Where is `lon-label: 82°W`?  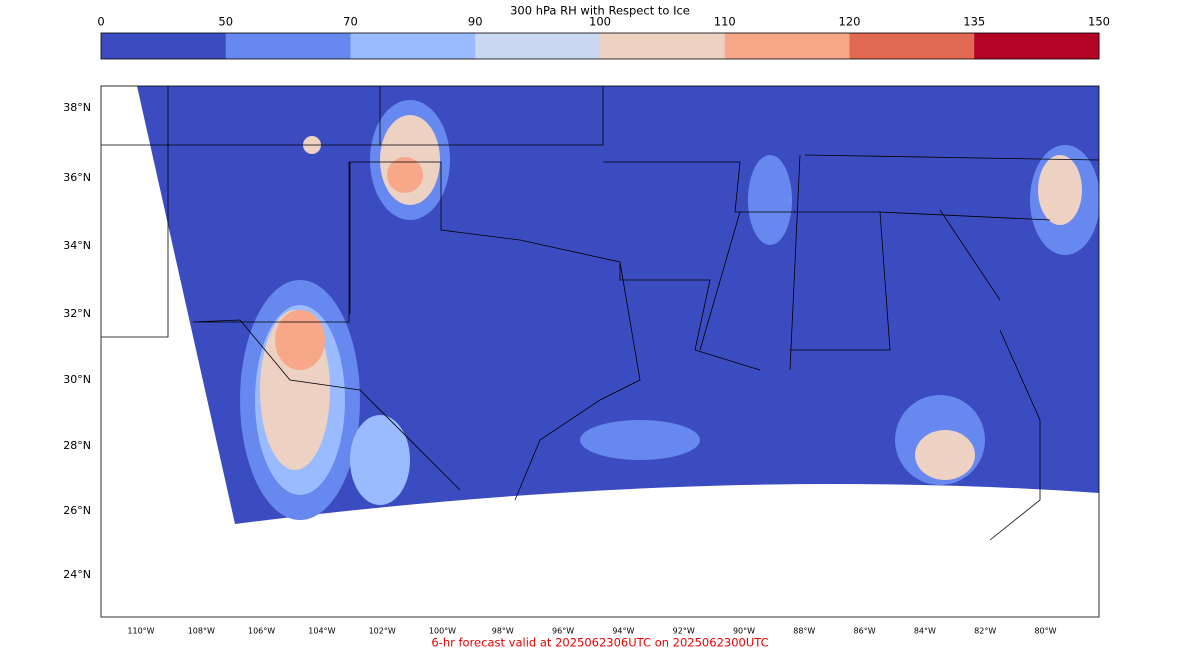
lon-label: 82°W is located at coordinates (985, 631).